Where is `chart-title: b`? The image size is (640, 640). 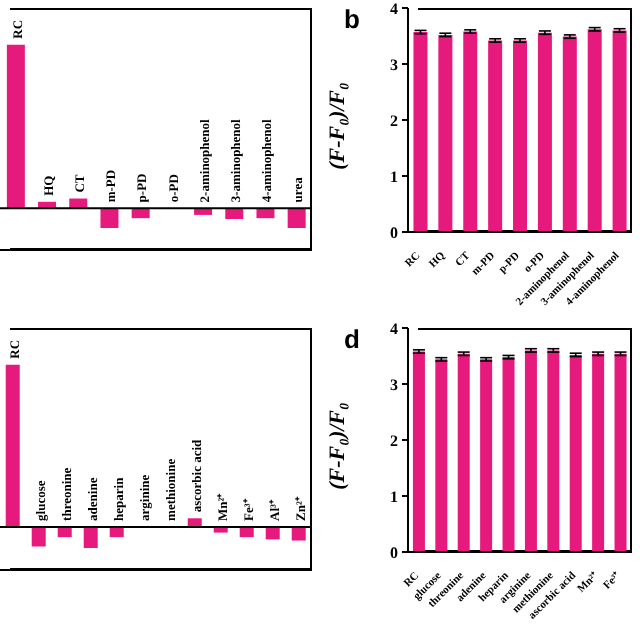
chart-title: b is located at coordinates (352, 19).